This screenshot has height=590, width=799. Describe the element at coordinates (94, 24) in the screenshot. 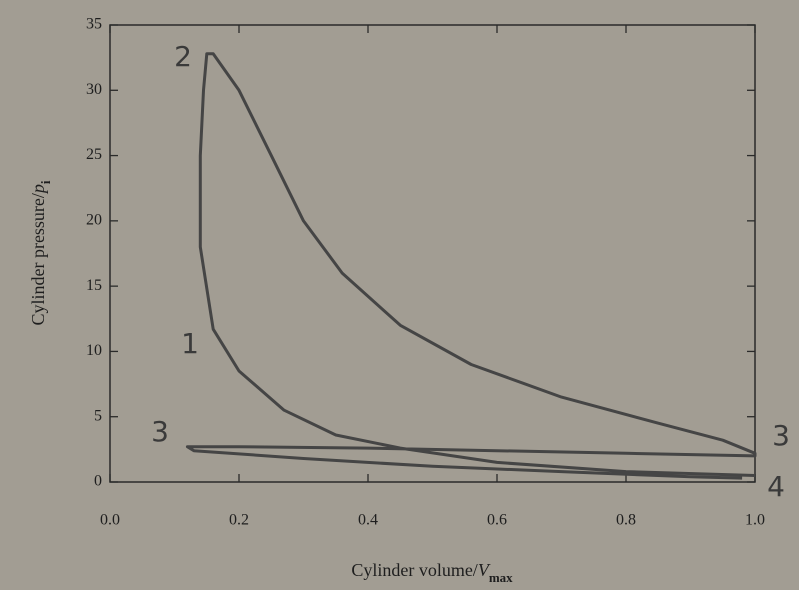

I see `y-tick-label: 35` at that location.